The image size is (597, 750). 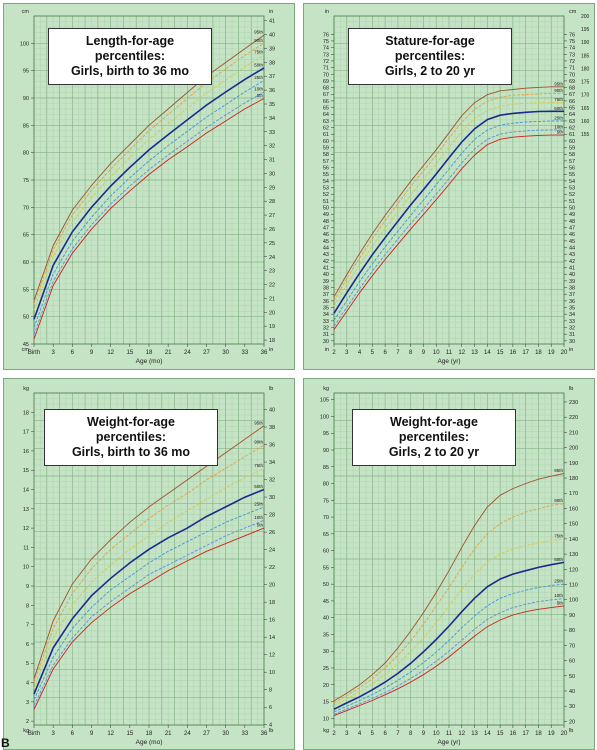 What do you see at coordinates (26, 548) in the screenshot?
I see `left-tick-label: 11` at bounding box center [26, 548].